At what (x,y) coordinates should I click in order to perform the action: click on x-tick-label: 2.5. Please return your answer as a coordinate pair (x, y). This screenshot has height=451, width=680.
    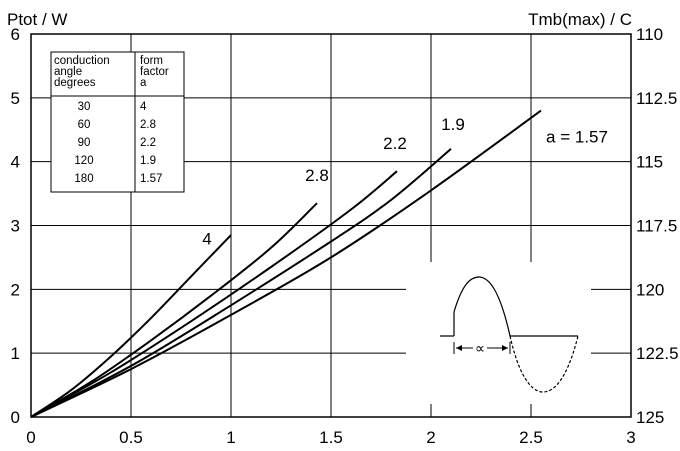
    Looking at the image, I should click on (531, 437).